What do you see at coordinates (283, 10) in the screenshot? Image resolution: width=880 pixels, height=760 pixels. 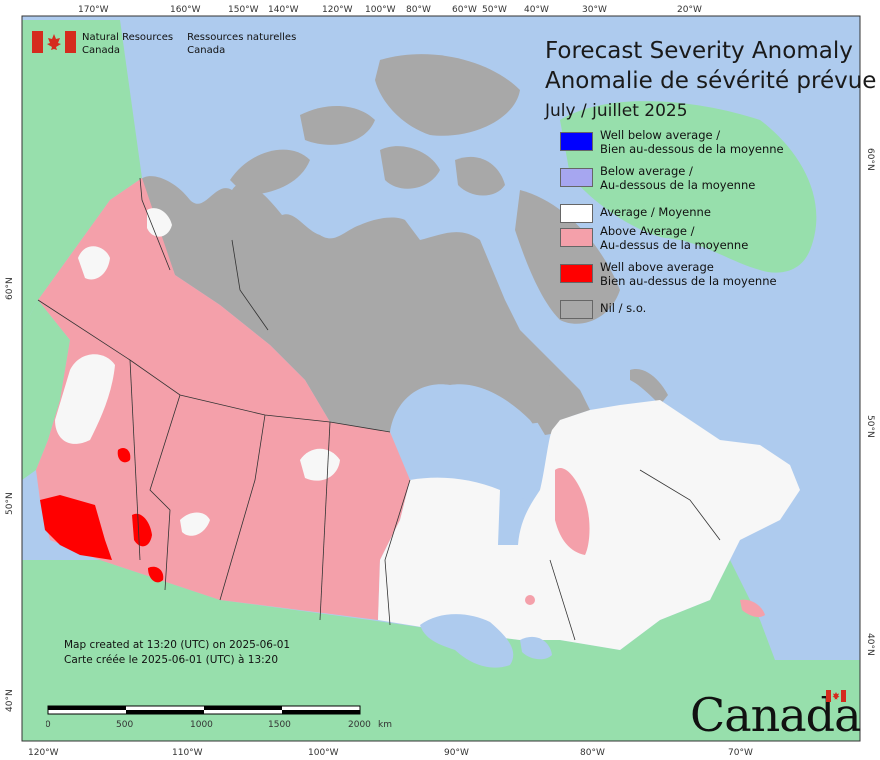 I see `tick-top: 140°W` at bounding box center [283, 10].